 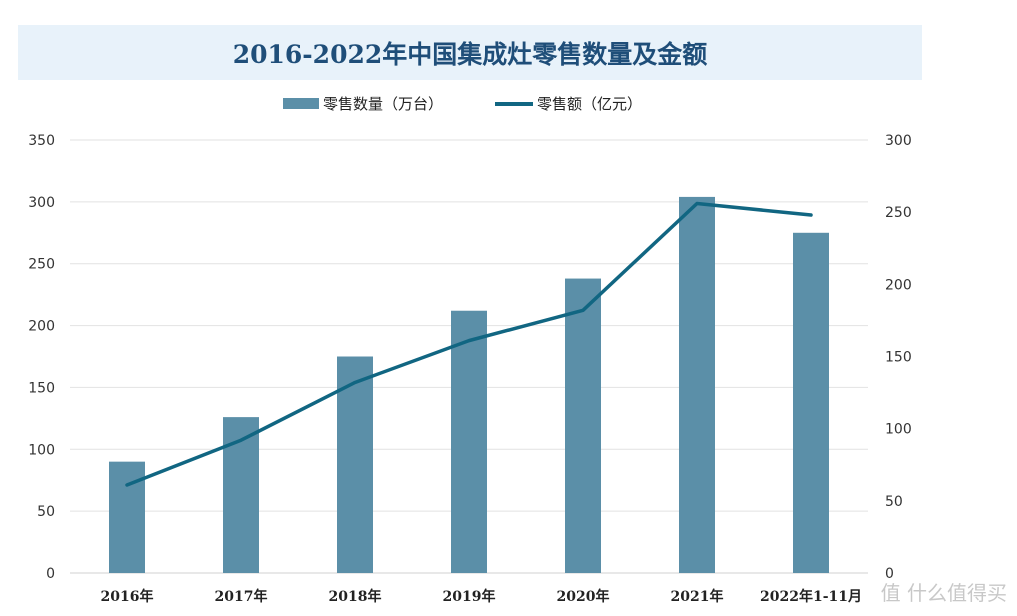 What do you see at coordinates (469, 596) in the screenshot?
I see `x-tick-label: 2019年` at bounding box center [469, 596].